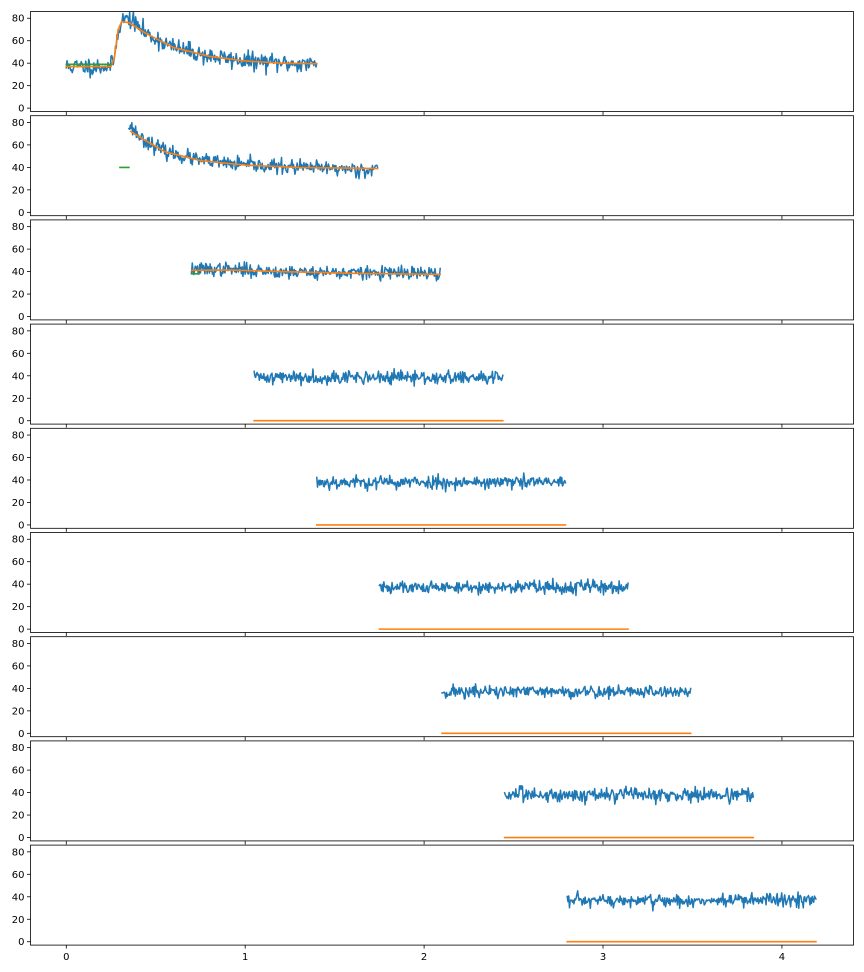 The width and height of the screenshot is (864, 972). I want to click on x-tick-label: 2, so click(424, 957).